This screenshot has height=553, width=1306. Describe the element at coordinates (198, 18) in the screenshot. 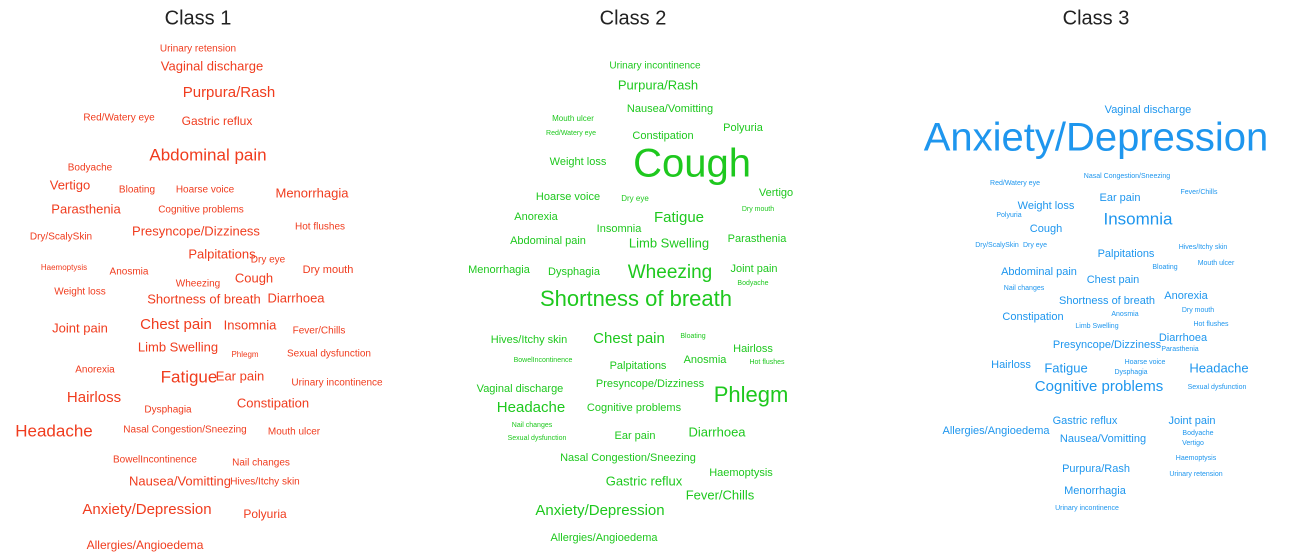

I see `panel-title: Class 1` at that location.